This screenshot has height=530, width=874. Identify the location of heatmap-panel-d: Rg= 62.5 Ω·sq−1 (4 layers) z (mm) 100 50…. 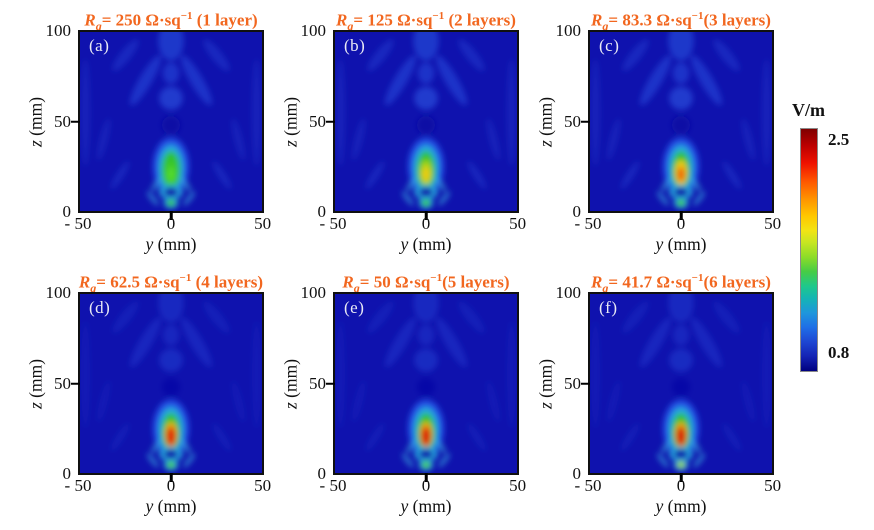
(148, 392).